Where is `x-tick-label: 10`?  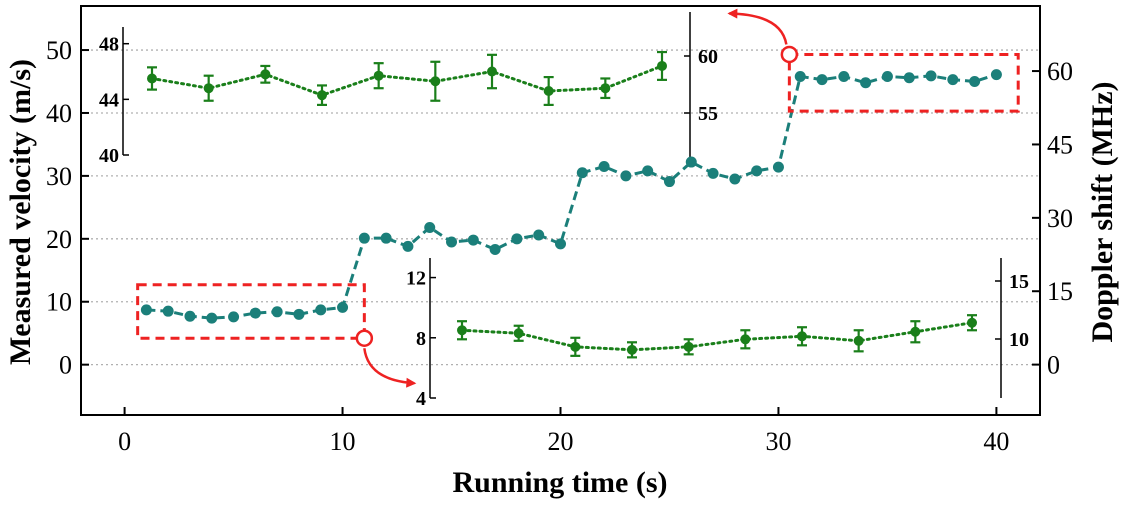
x-tick-label: 10 is located at coordinates (343, 441).